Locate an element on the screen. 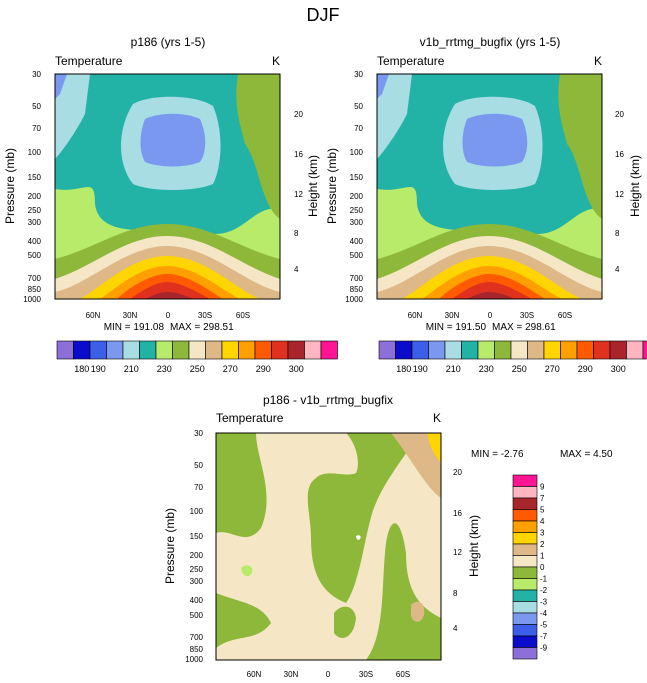 Image resolution: width=647 pixels, height=683 pixels. panel-a-title: p186 (yrs 1-5) is located at coordinates (168, 42).